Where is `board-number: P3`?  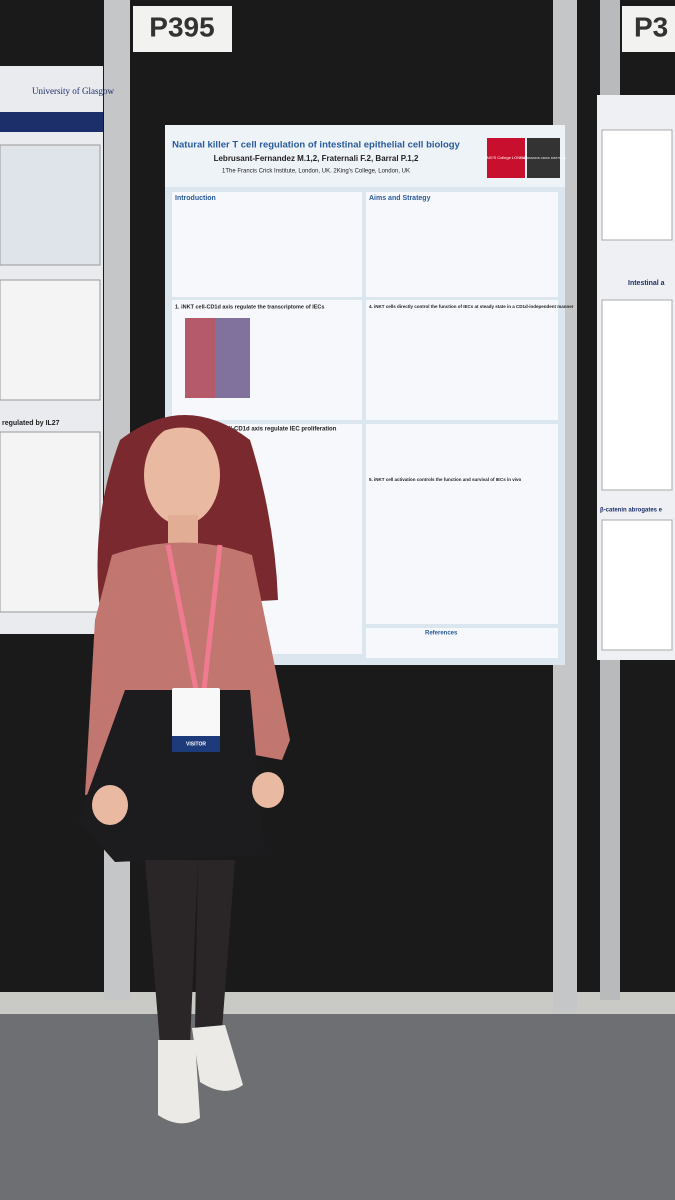 board-number: P3 is located at coordinates (651, 26).